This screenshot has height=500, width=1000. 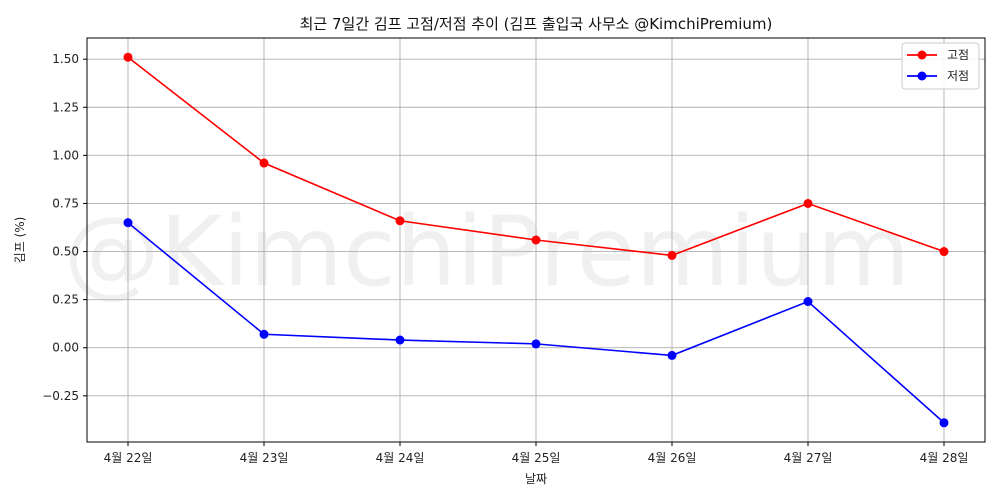 What do you see at coordinates (65, 203) in the screenshot?
I see `y-tick-label: 0.75` at bounding box center [65, 203].